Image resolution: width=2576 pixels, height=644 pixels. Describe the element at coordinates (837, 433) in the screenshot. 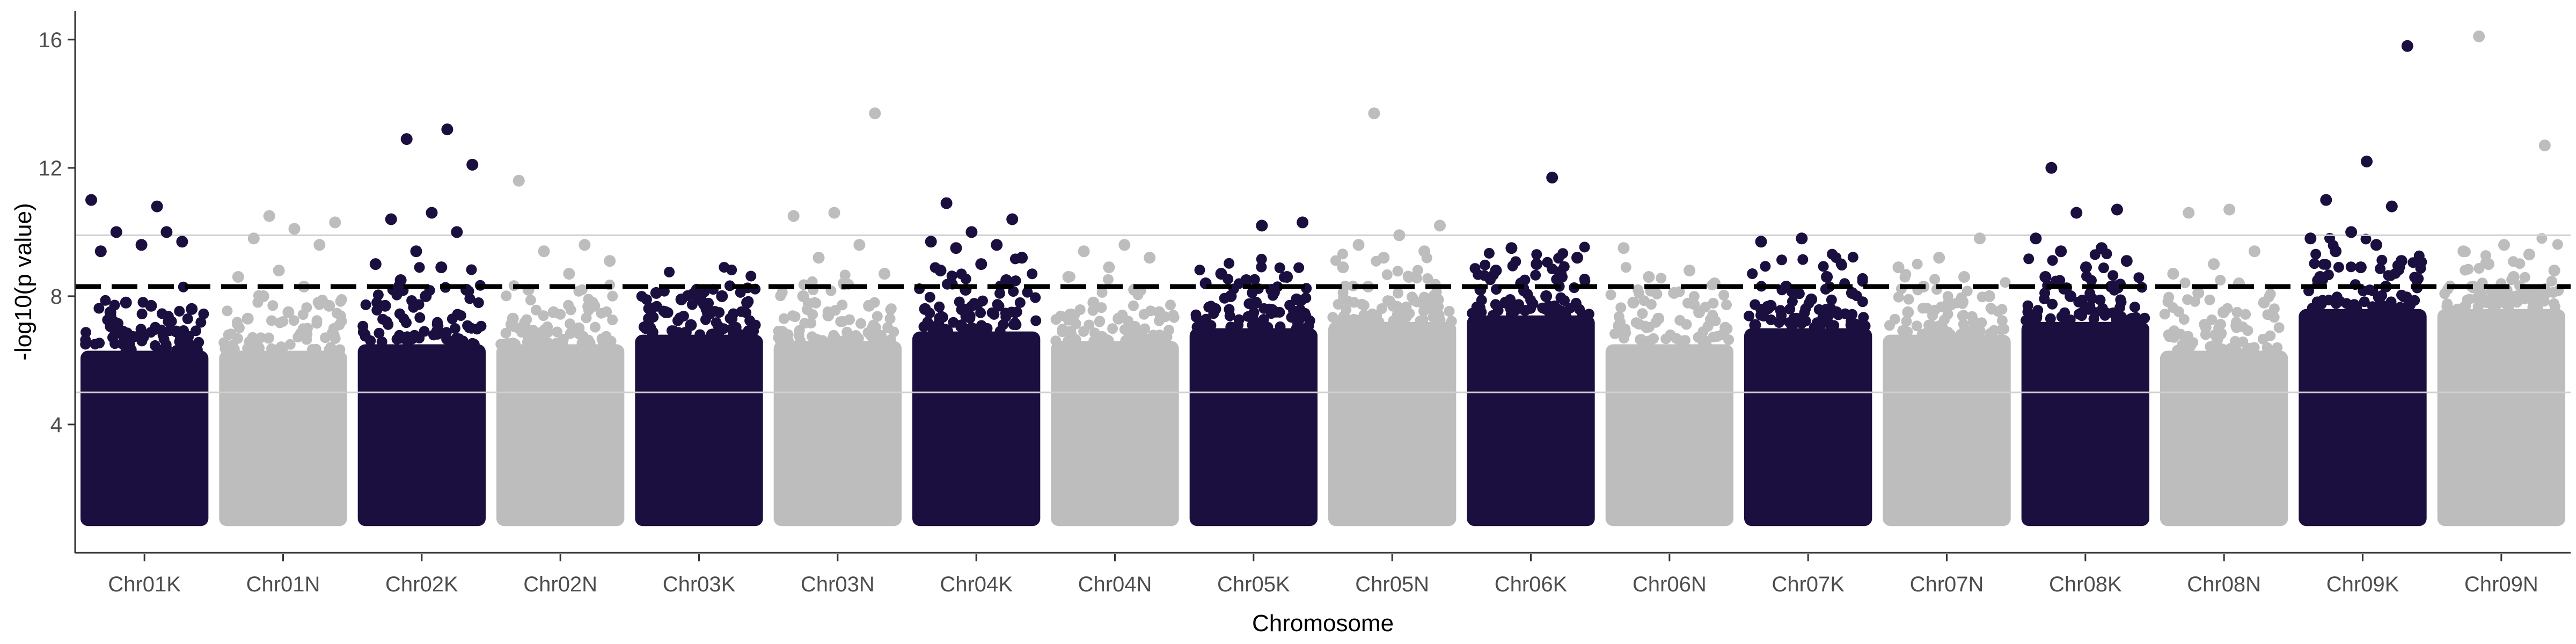

I see `dense-band-Chr03N` at that location.